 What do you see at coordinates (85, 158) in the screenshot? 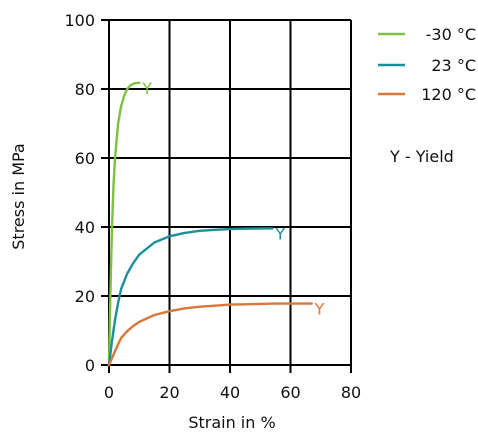
I see `y-tick-label-3: 60` at bounding box center [85, 158].